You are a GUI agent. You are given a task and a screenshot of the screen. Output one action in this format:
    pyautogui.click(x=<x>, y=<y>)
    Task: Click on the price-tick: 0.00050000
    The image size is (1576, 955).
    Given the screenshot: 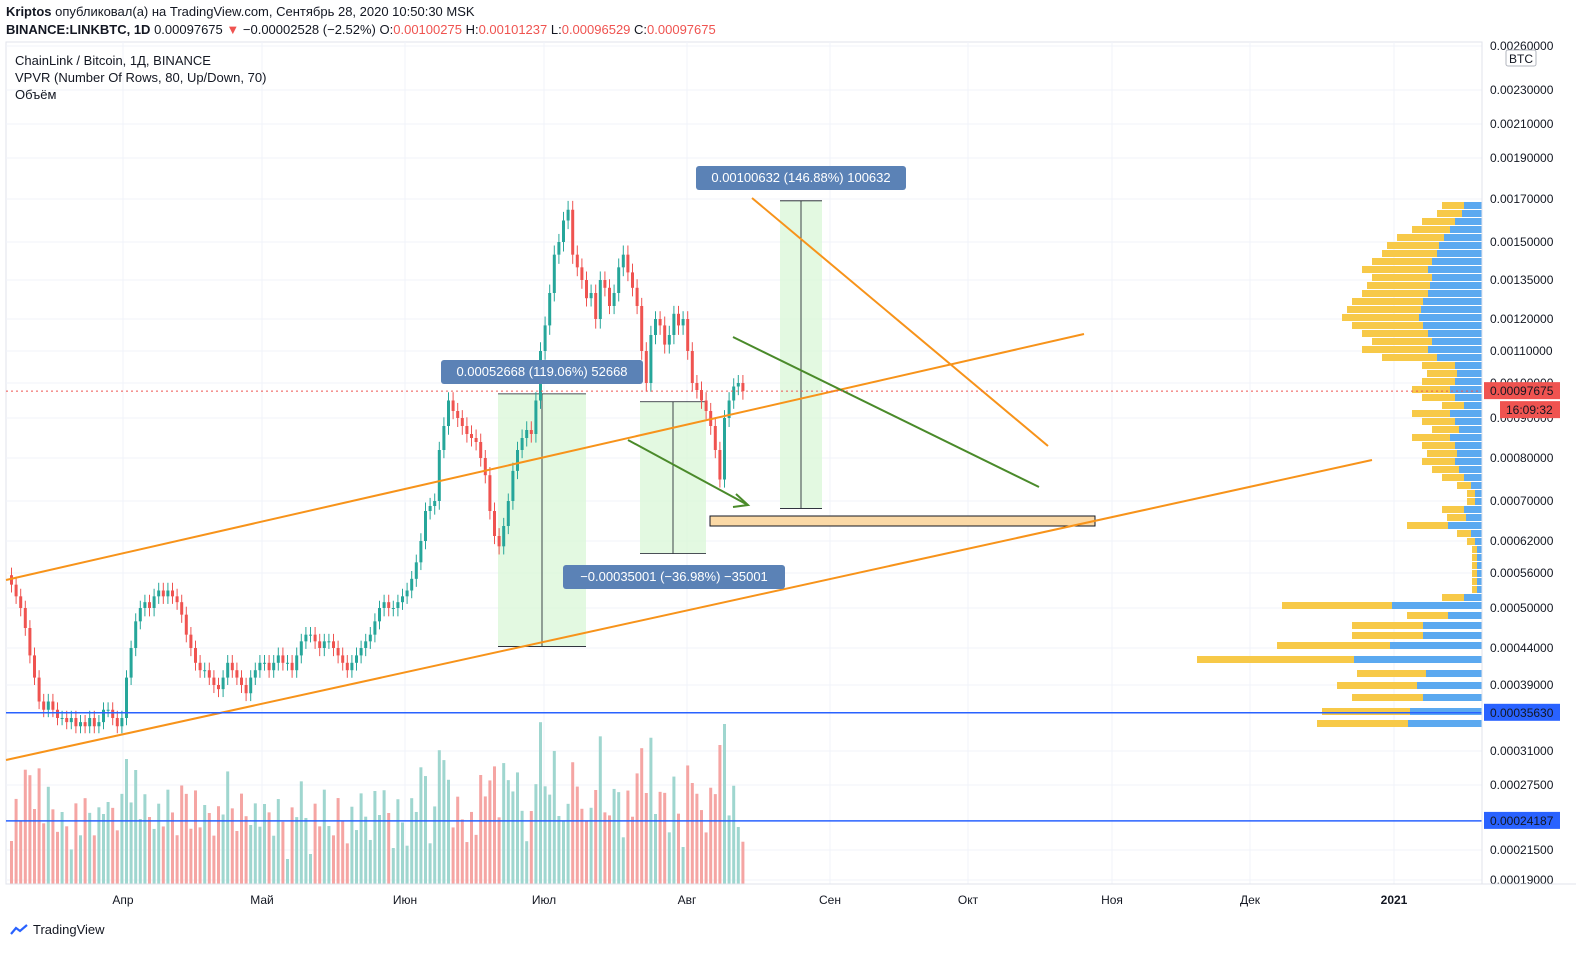 What is the action you would take?
    pyautogui.click(x=1522, y=608)
    